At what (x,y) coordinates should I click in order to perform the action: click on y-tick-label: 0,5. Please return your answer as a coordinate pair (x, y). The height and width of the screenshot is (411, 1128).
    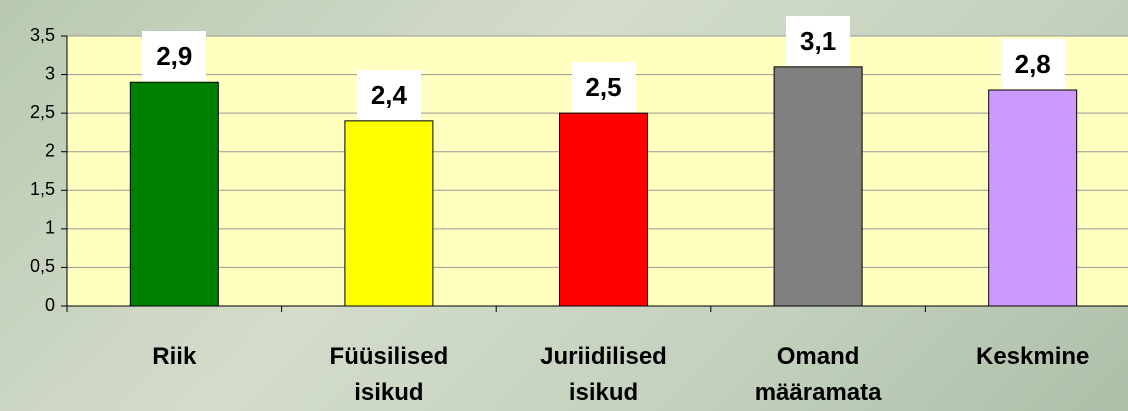
    Looking at the image, I should click on (42, 266).